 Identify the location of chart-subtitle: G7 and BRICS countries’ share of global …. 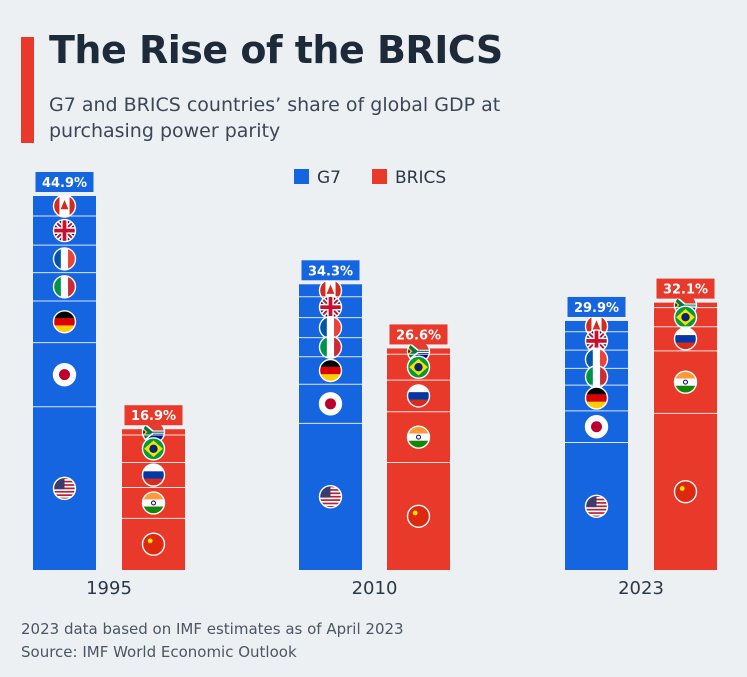
(275, 118).